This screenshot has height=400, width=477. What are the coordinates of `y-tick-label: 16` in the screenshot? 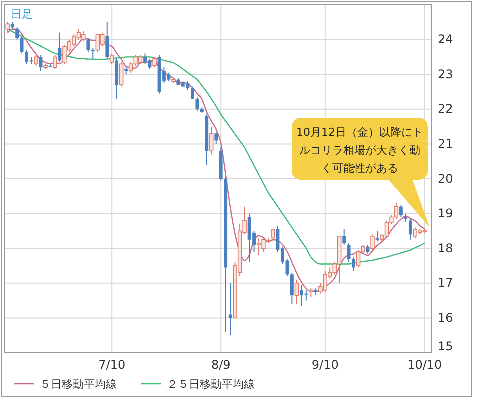 It's located at (446, 318).